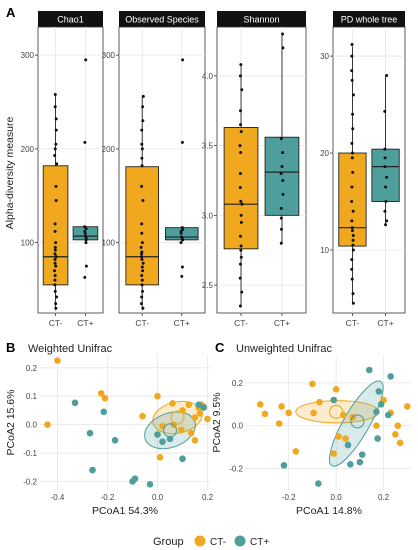  I want to click on box-iqr, so click(282, 176).